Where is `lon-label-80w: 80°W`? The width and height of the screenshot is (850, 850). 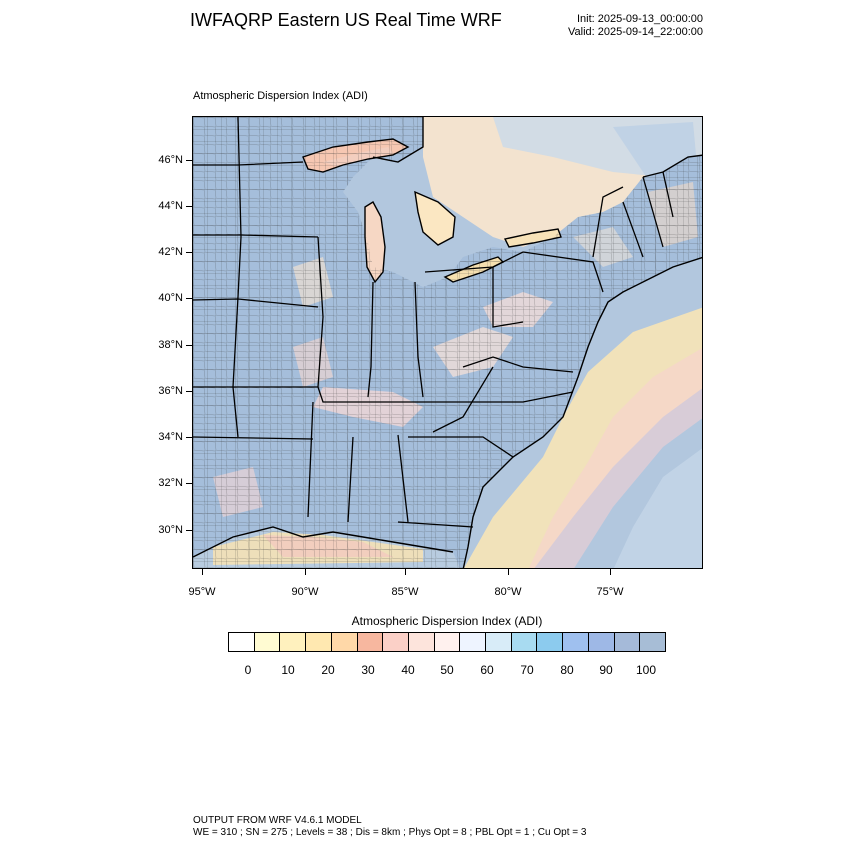
lon-label-80w: 80°W is located at coordinates (508, 592).